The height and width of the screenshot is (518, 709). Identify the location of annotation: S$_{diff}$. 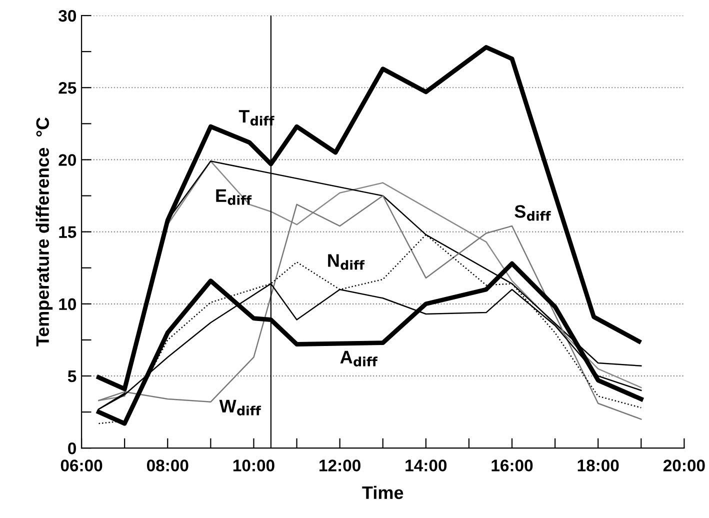
(532, 213).